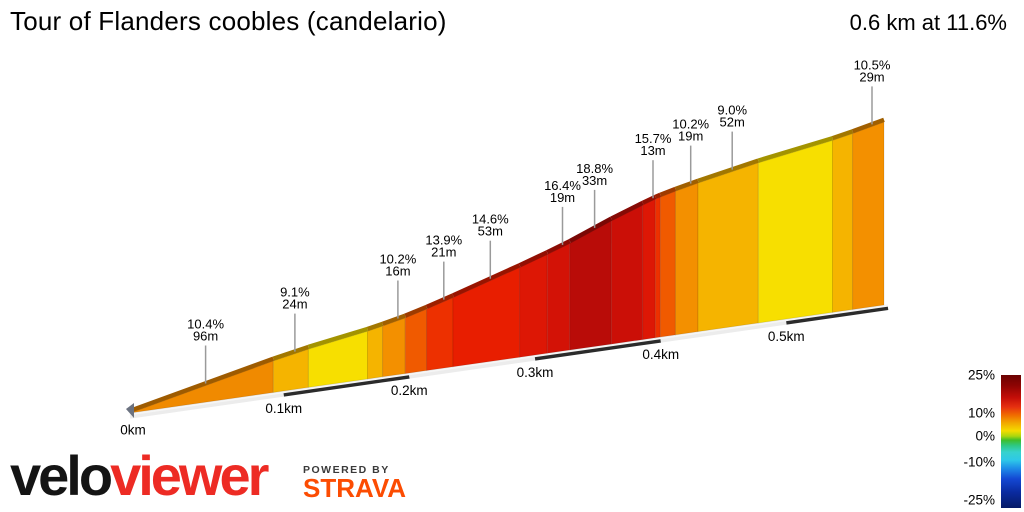 The image size is (1024, 512). Describe the element at coordinates (205, 324) in the screenshot. I see `segment-gradient-label: 10.4%` at that location.